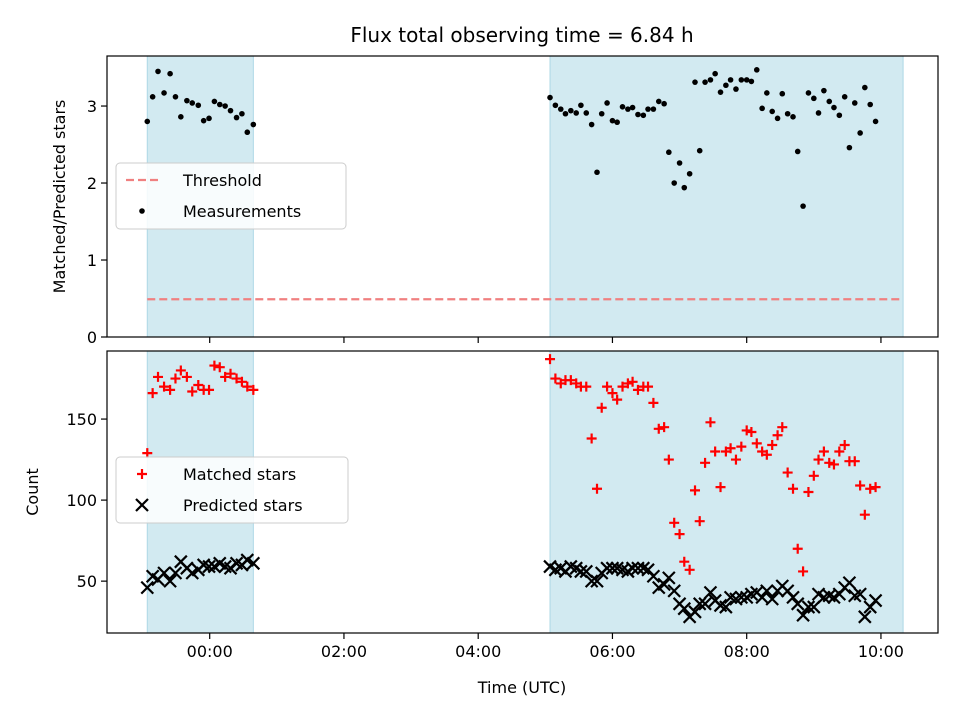  Describe the element at coordinates (59, 197) in the screenshot. I see `y-axis-label: Matched/Predicted stars` at that location.